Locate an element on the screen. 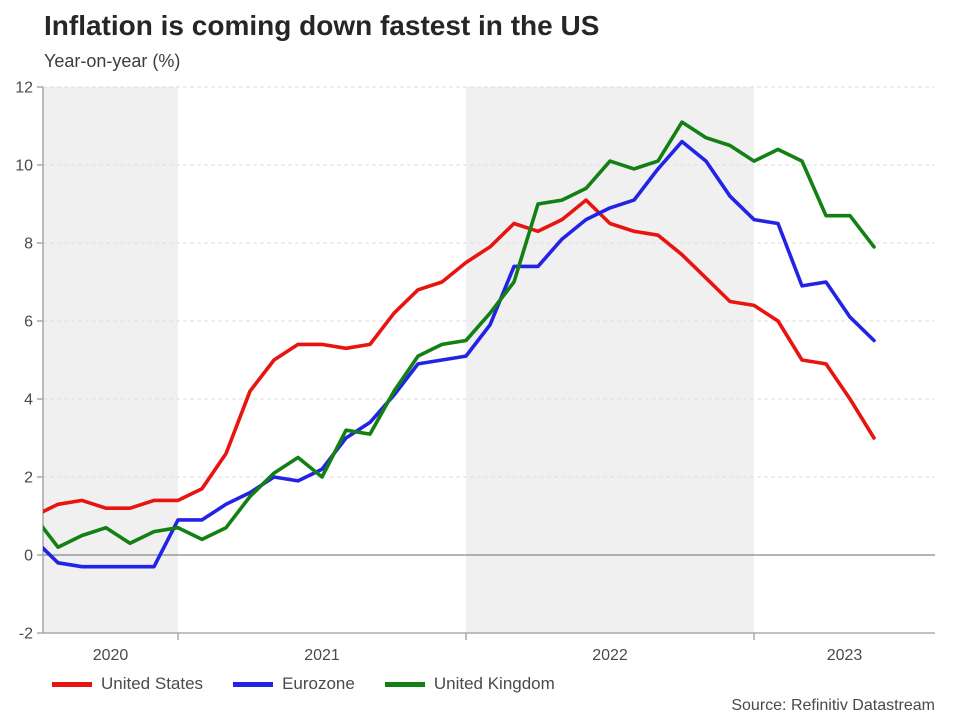  legend-item-united-kingdom: United Kingdom is located at coordinates (469, 684).